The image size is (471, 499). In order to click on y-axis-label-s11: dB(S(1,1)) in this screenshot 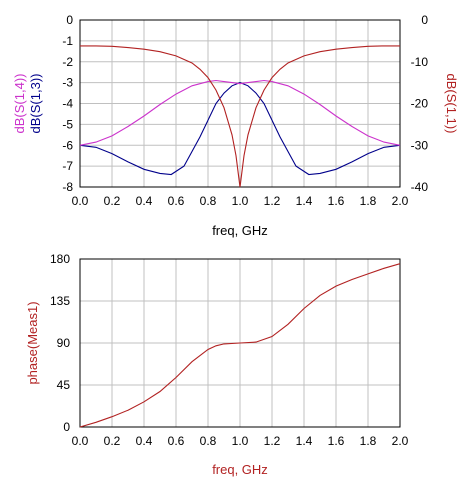, I will do `click(451, 104)`.